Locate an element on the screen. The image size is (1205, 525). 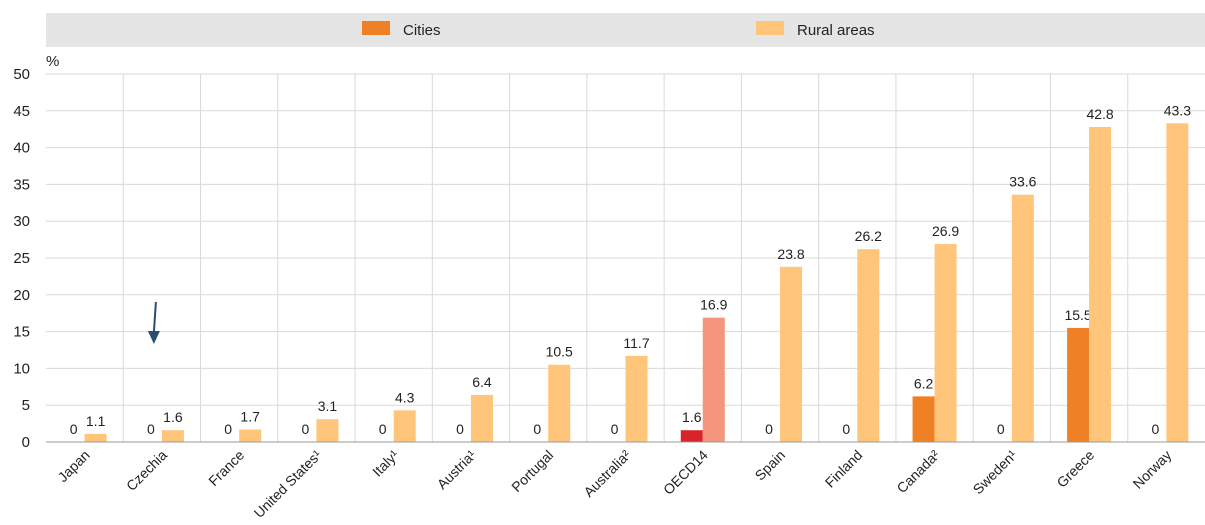
value-label-rural-areas-portugal: 10.5 is located at coordinates (559, 352).